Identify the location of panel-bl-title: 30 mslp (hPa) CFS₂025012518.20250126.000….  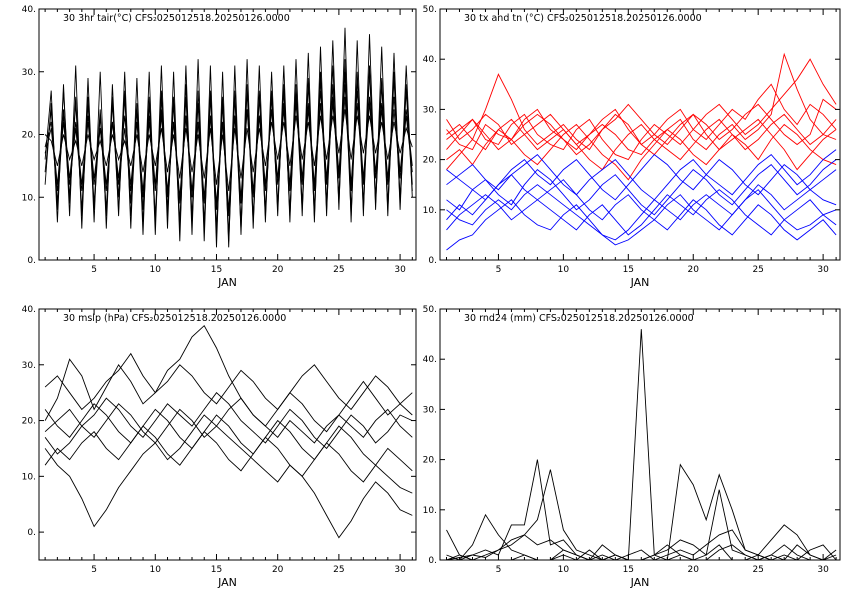
(174, 318).